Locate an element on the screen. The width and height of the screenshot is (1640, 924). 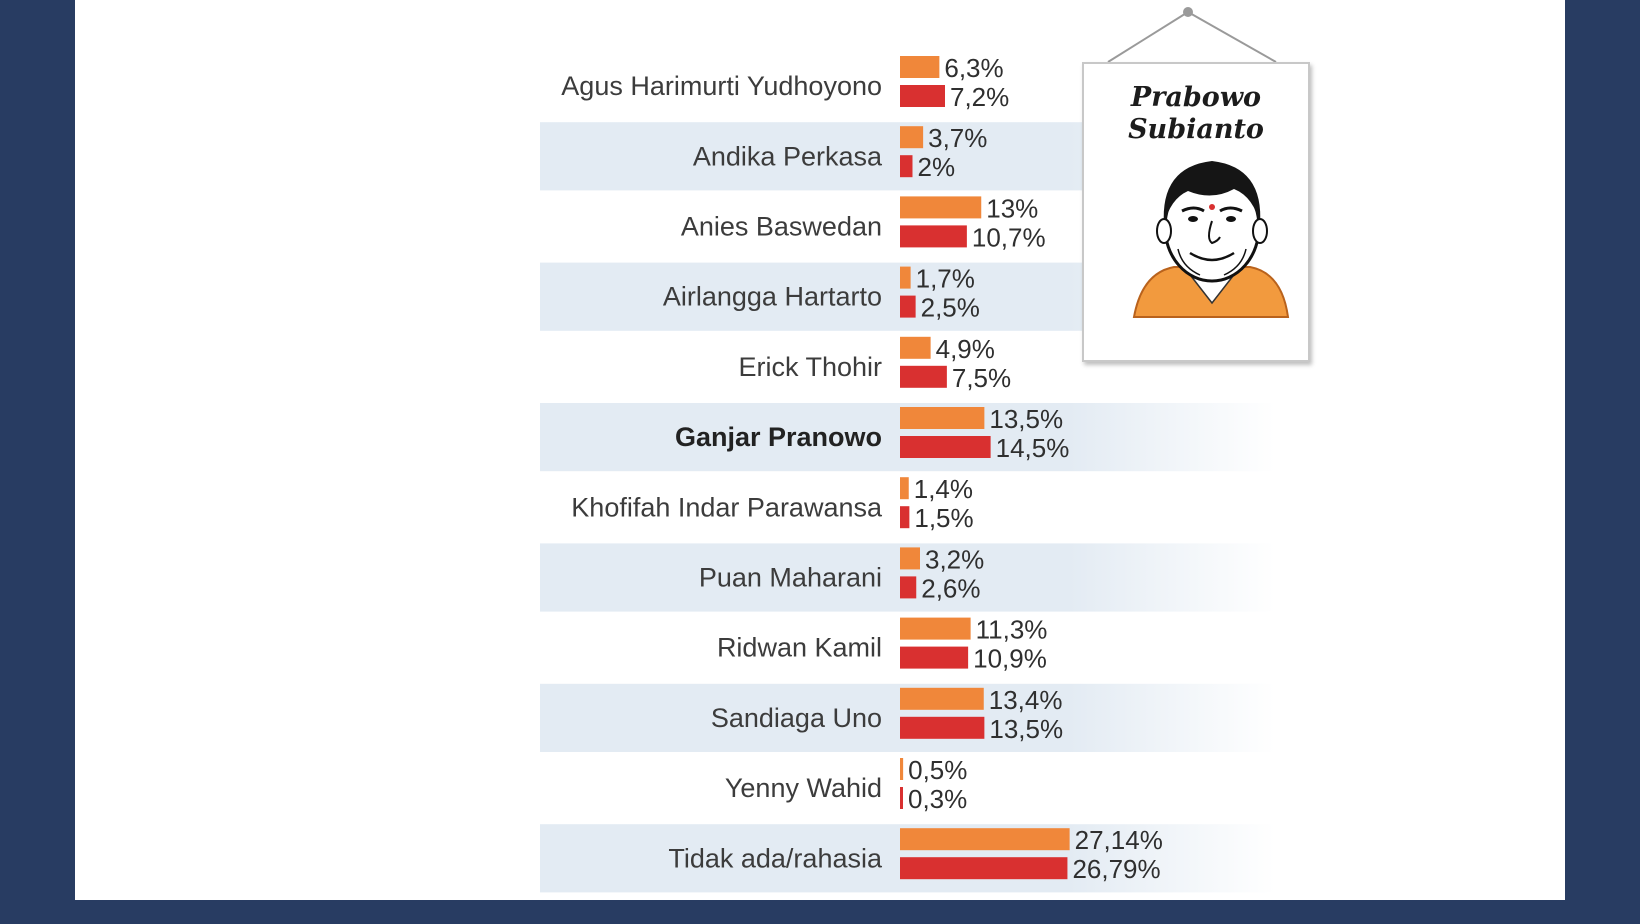
data-label: 27,14% is located at coordinates (1119, 840).